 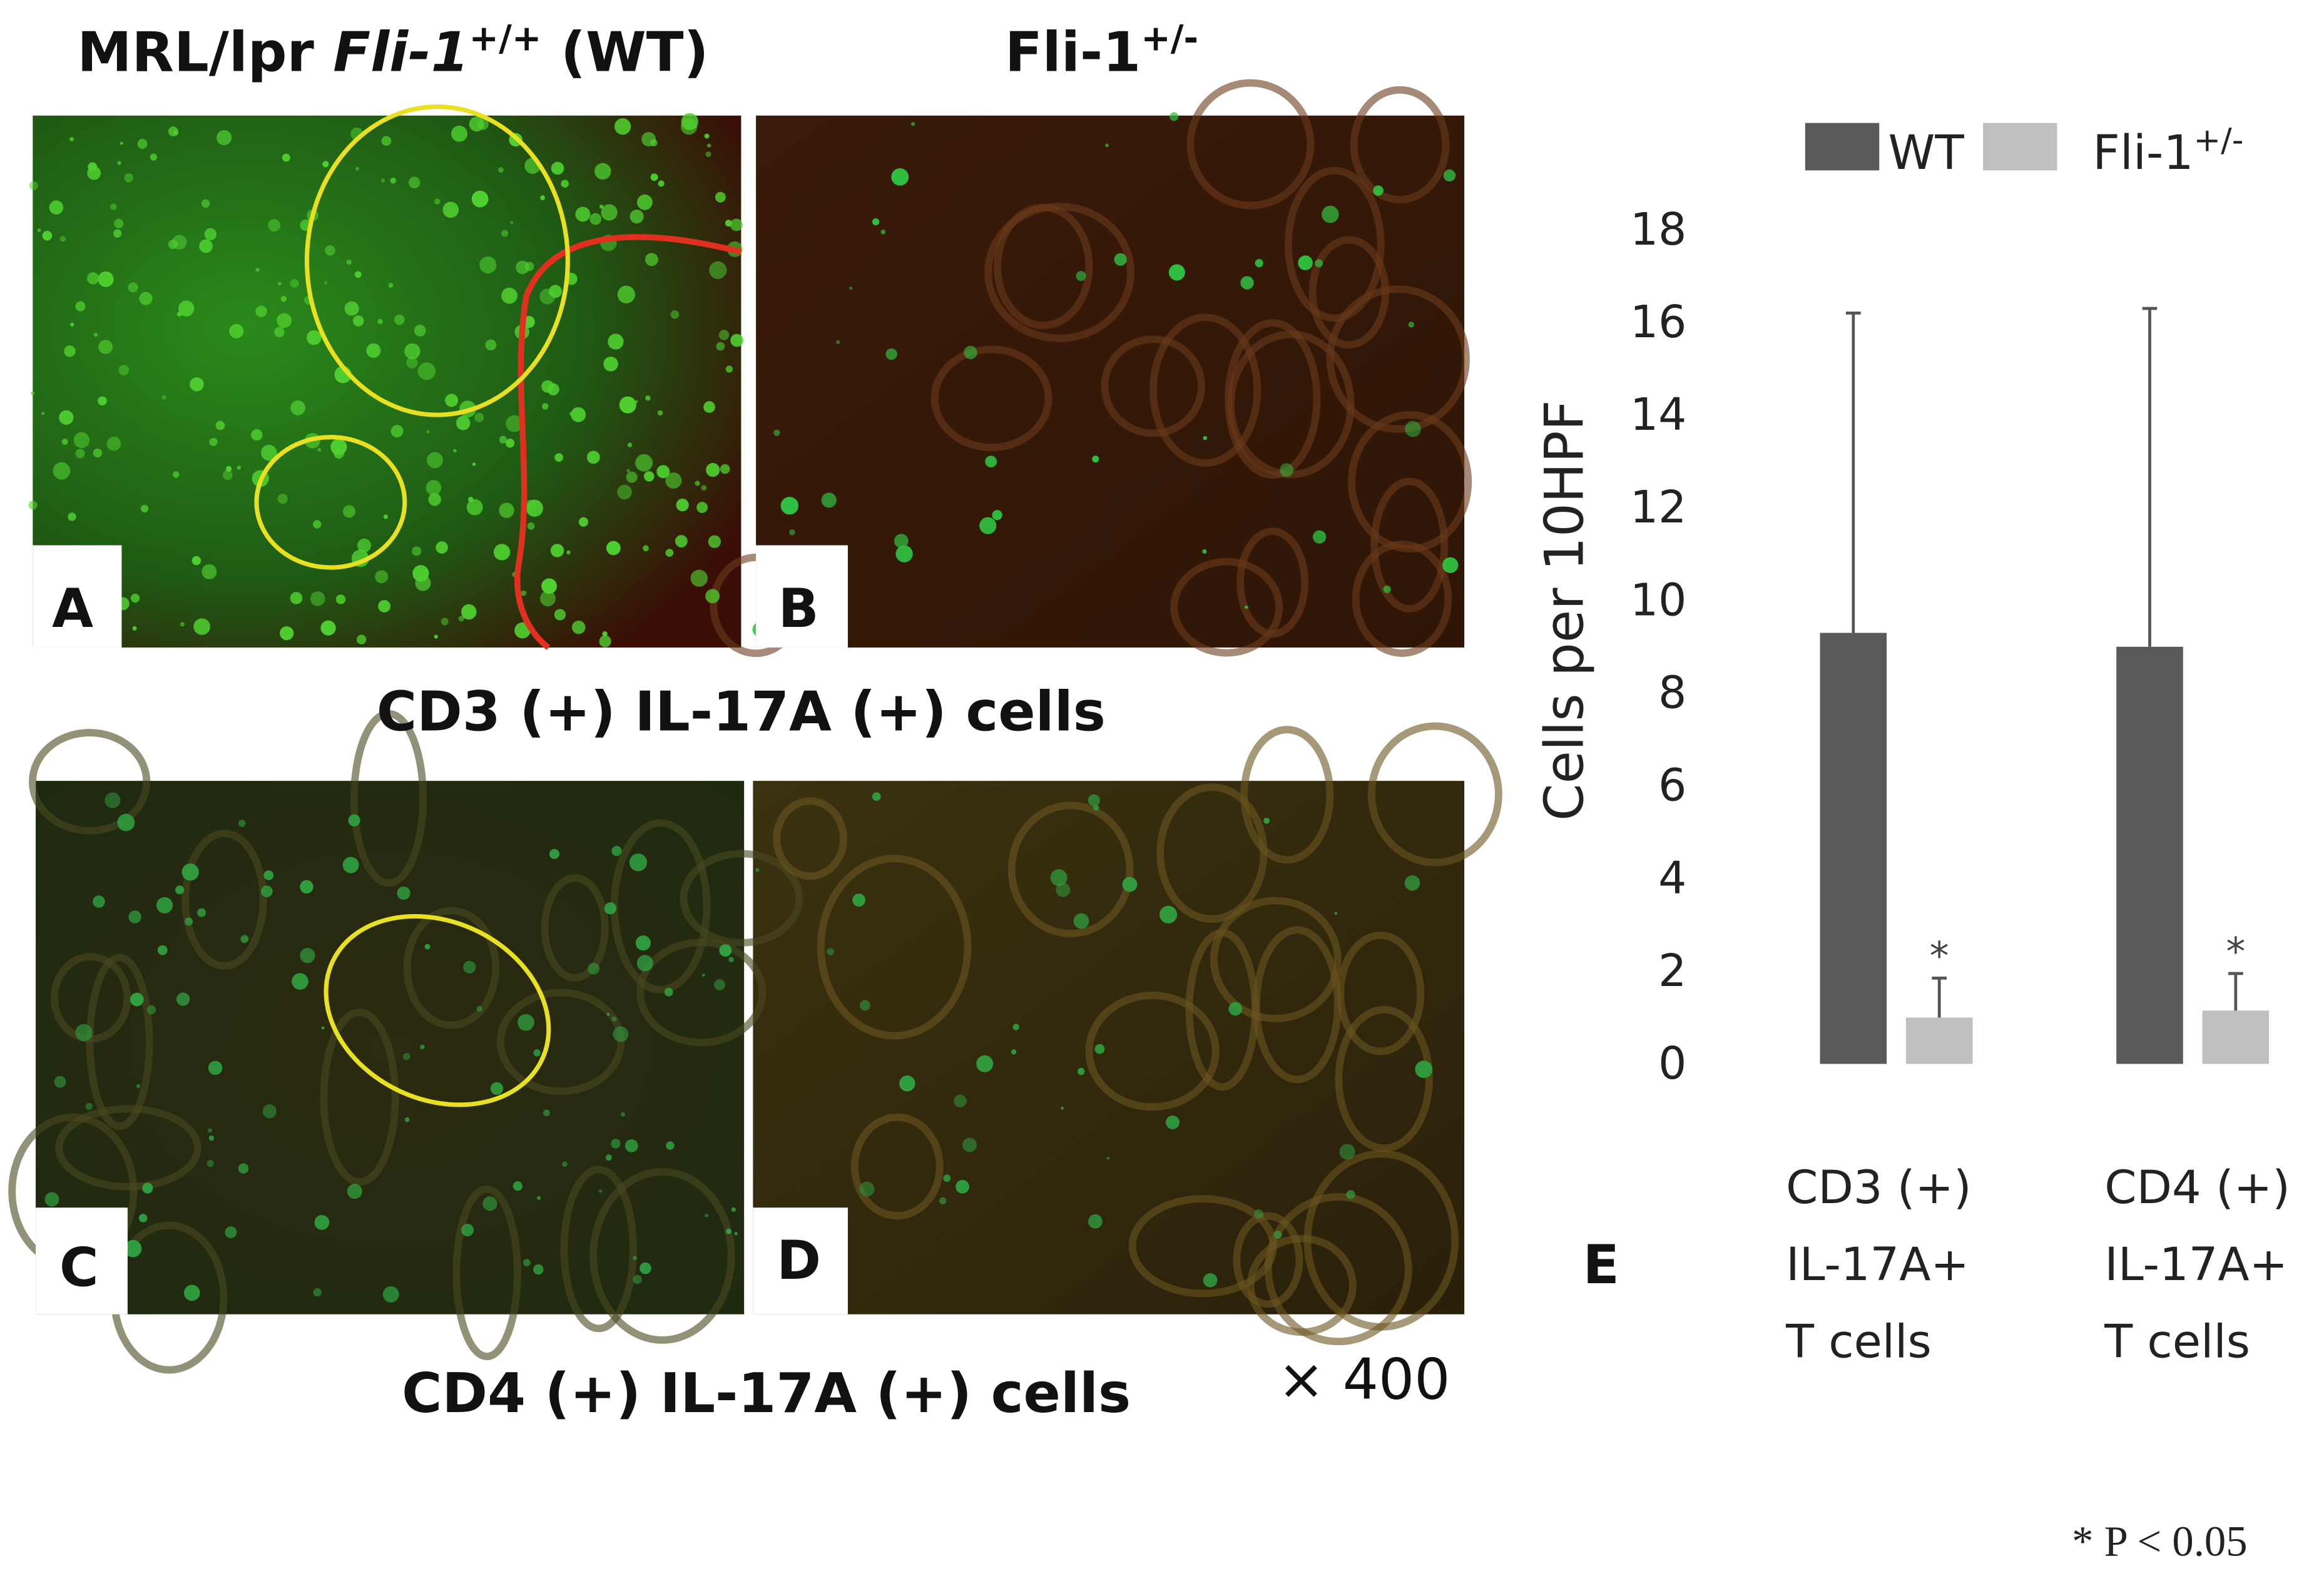 I want to click on bar, so click(x=2150, y=855).